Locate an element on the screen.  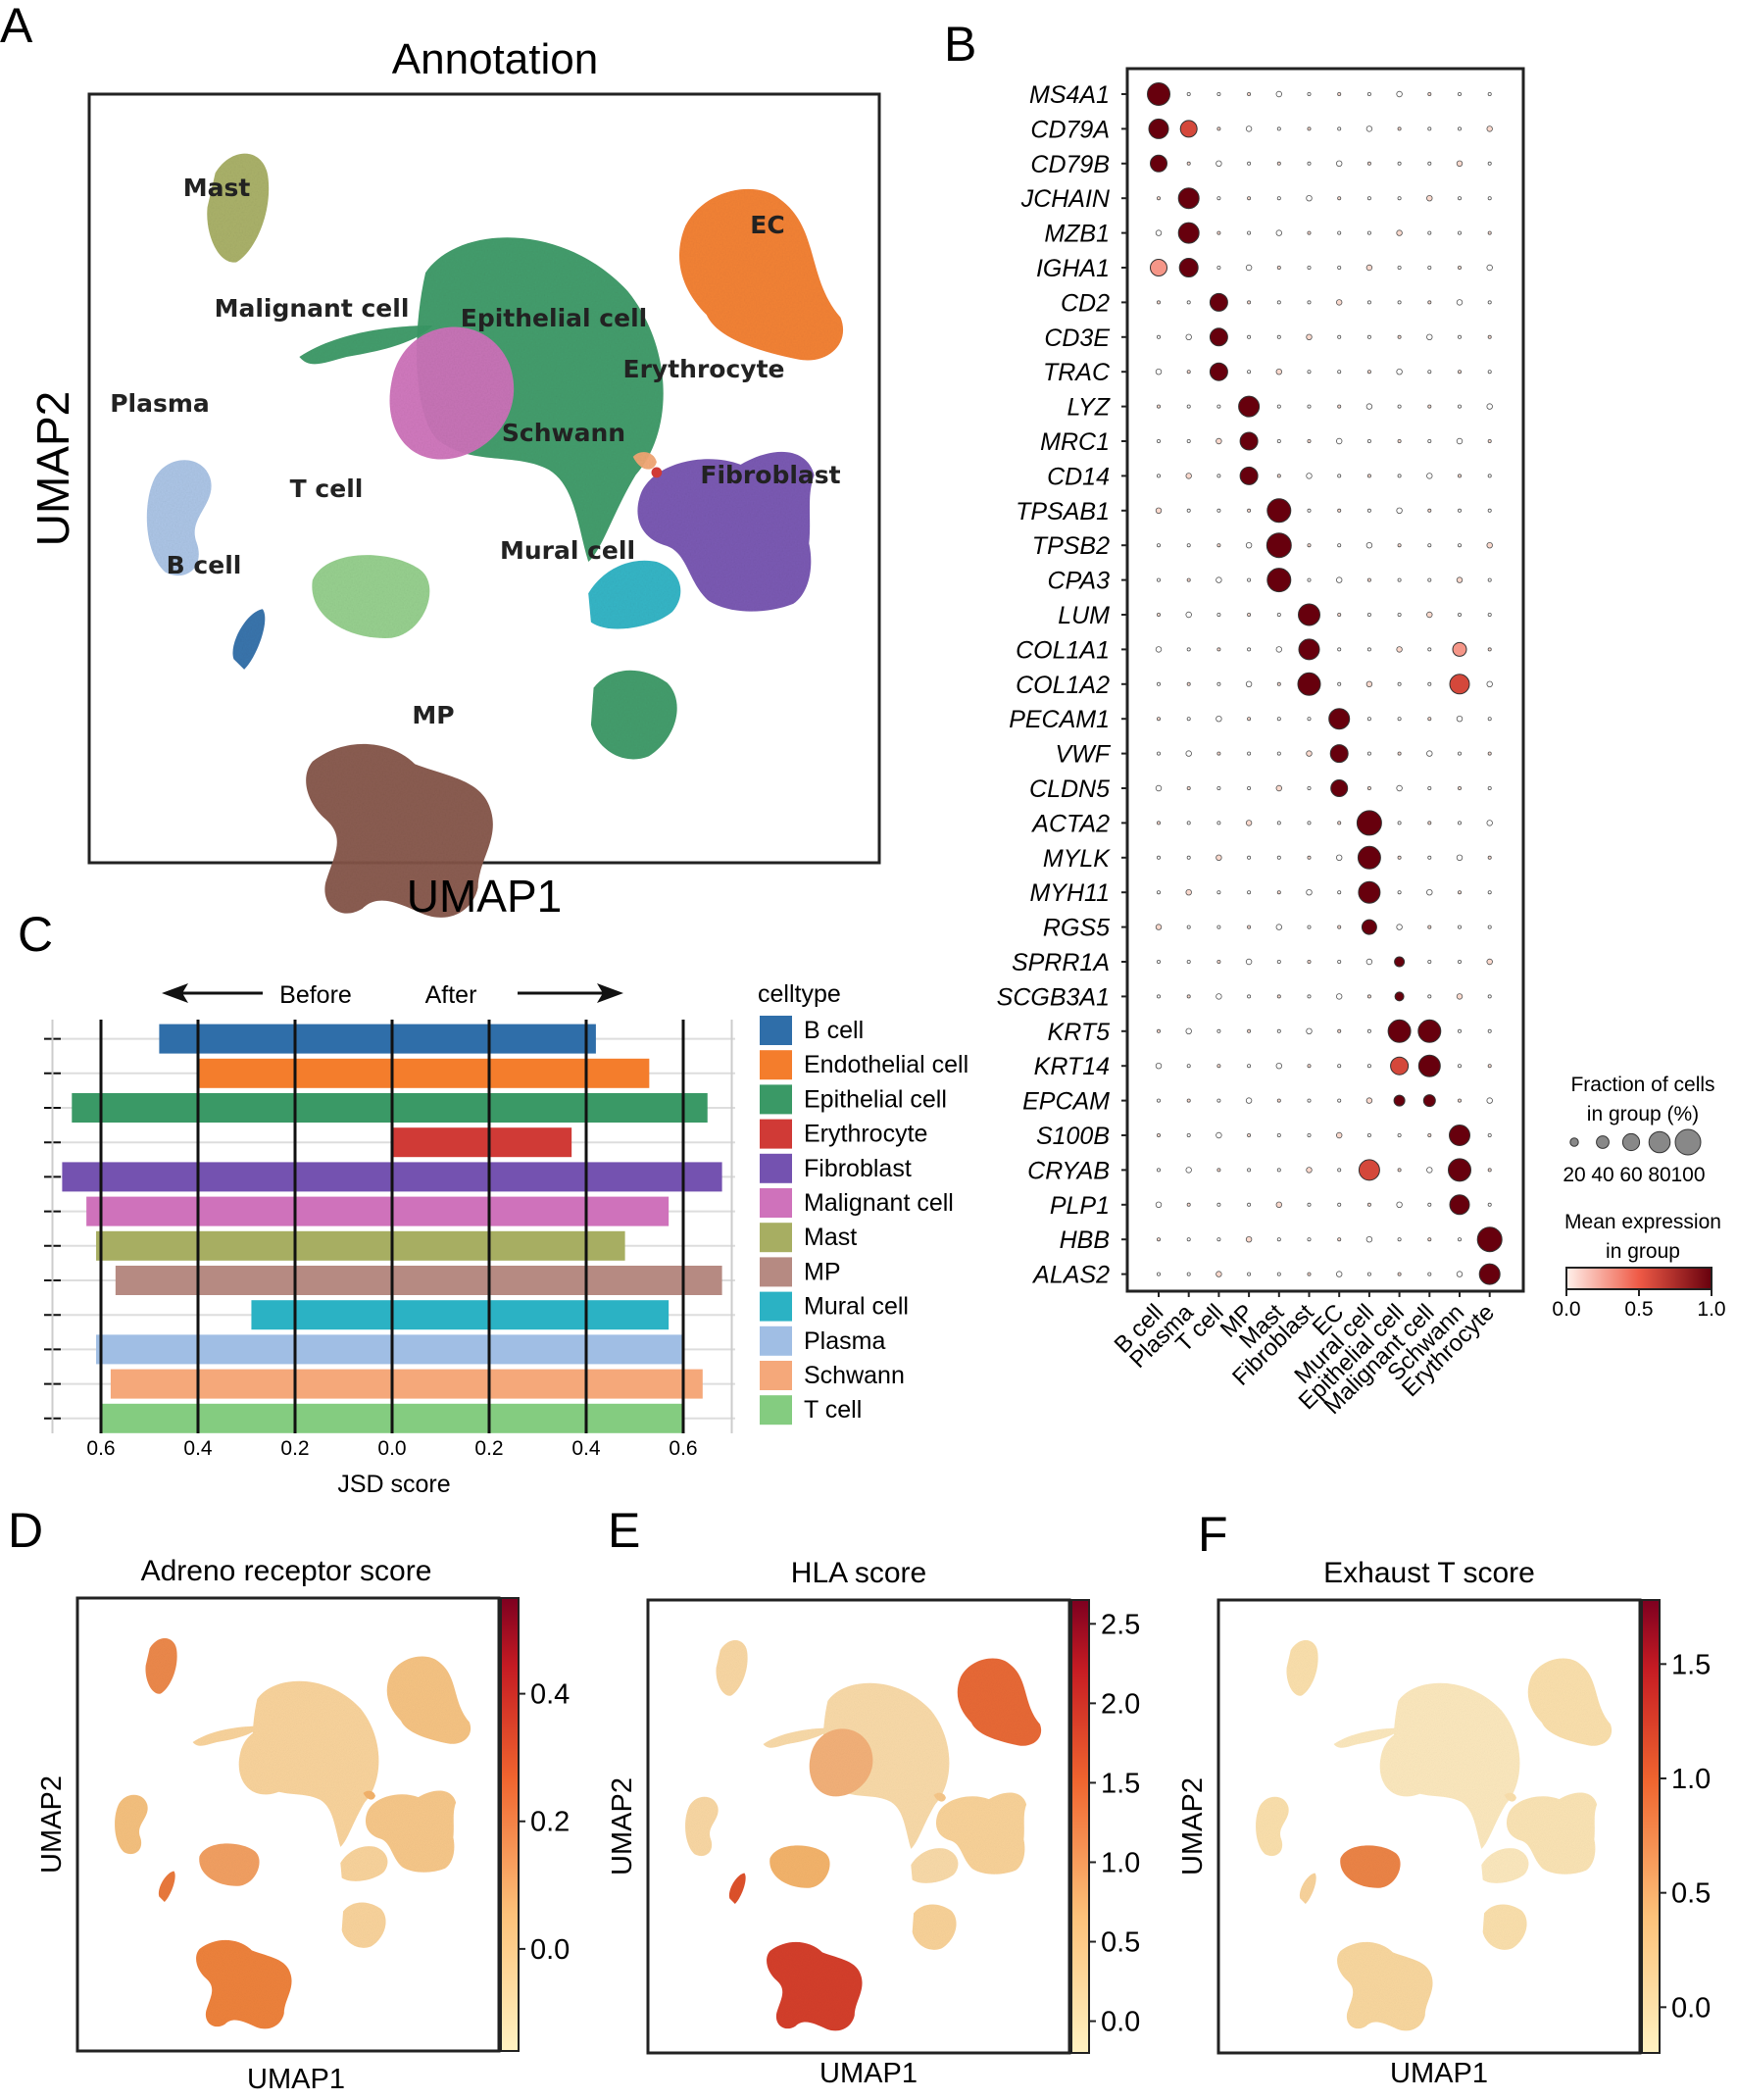
legend-title: celltype is located at coordinates (799, 994).